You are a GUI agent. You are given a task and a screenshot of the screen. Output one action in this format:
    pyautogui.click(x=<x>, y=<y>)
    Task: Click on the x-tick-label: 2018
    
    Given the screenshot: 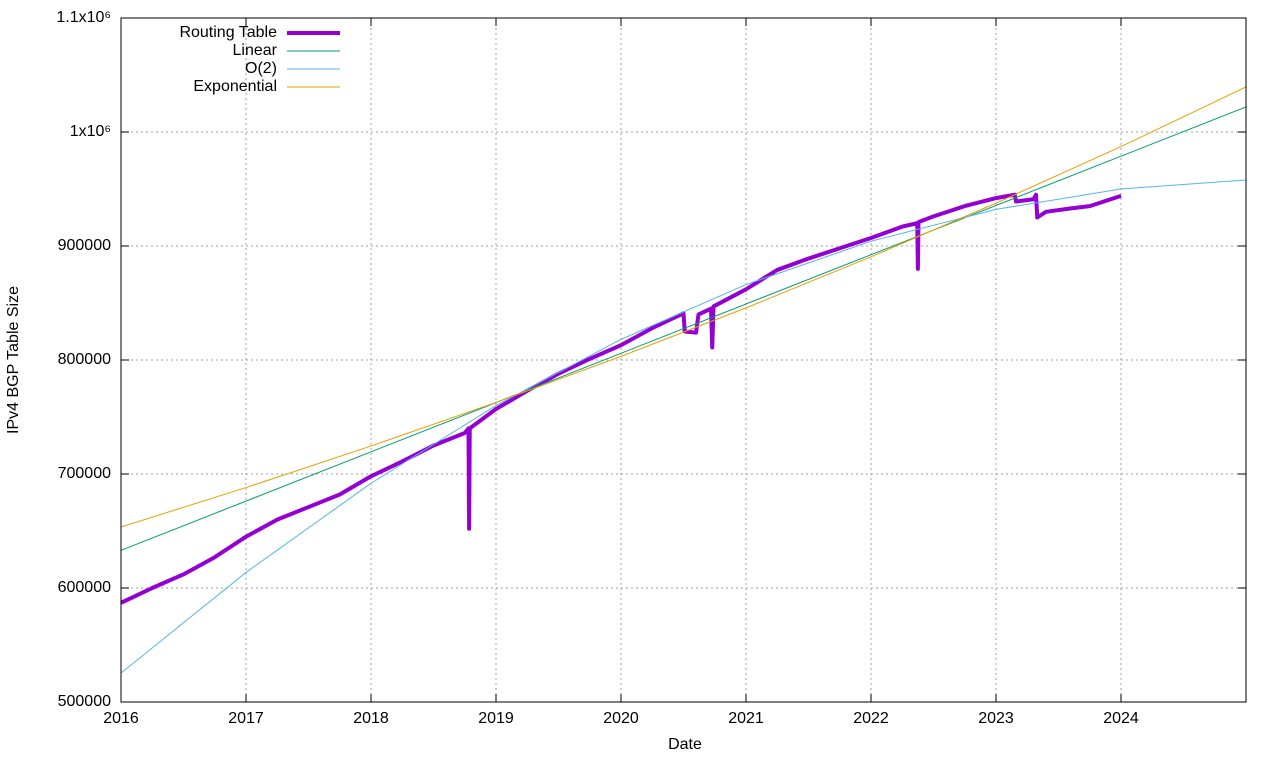 What is the action you would take?
    pyautogui.click(x=371, y=718)
    